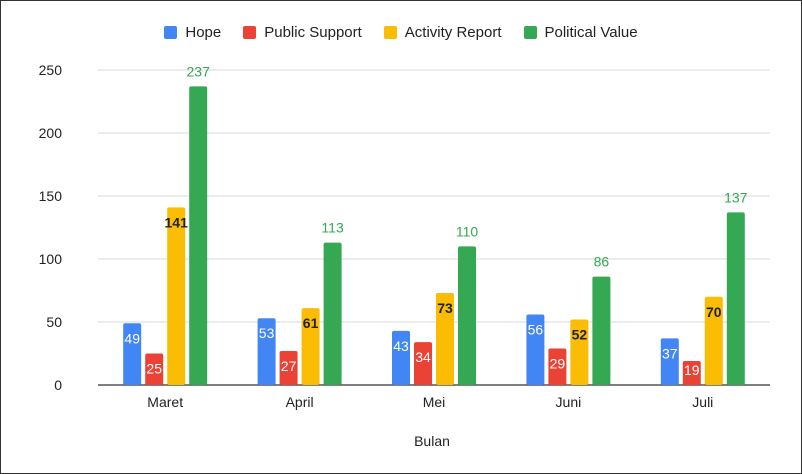 The height and width of the screenshot is (474, 802). Describe the element at coordinates (434, 402) in the screenshot. I see `x-category-label: Mei` at that location.